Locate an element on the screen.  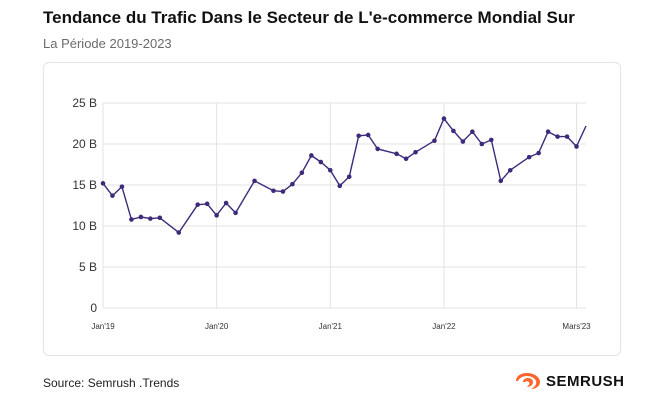
y-tick-label: 15 B is located at coordinates (84, 185).